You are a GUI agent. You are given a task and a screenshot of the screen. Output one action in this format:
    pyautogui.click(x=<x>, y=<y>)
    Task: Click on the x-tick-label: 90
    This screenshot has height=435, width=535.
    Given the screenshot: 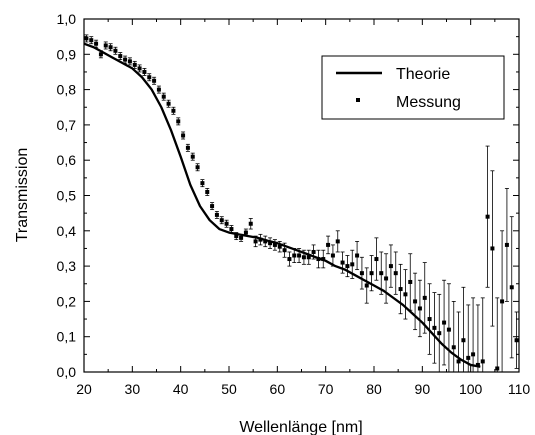 What is the action you would take?
    pyautogui.click(x=423, y=389)
    